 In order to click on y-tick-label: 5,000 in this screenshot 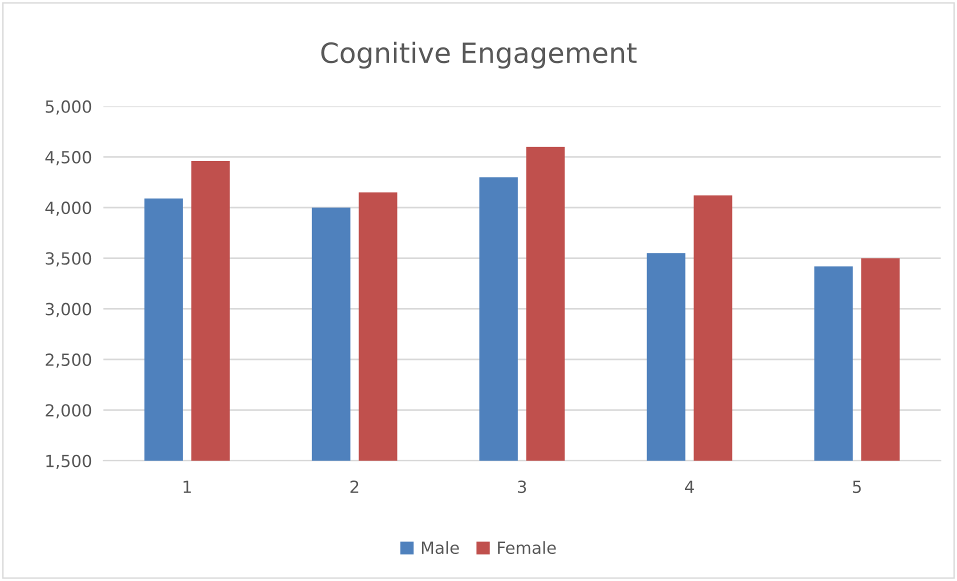, I will do `click(69, 107)`.